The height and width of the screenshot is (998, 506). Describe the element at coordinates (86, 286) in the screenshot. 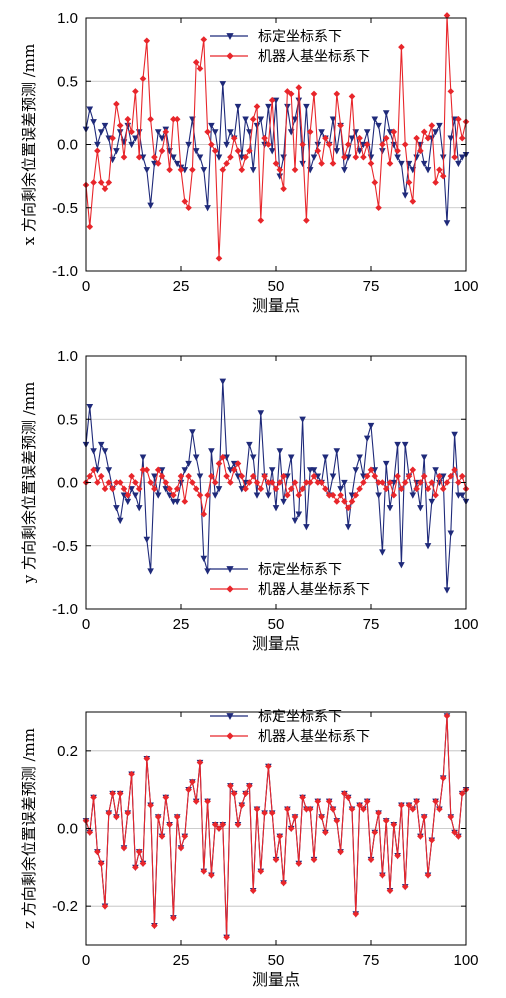

I see `x-tick-label: 0` at that location.